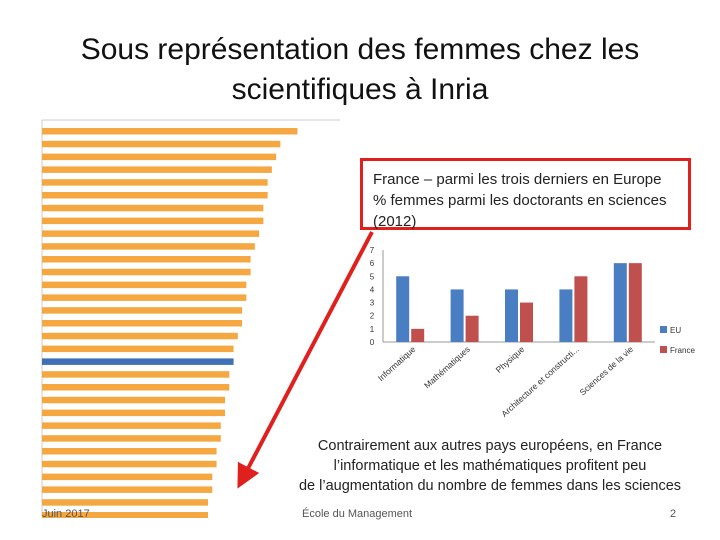 This screenshot has height=540, width=720. Describe the element at coordinates (675, 330) in the screenshot. I see `legend-label: EU` at that location.